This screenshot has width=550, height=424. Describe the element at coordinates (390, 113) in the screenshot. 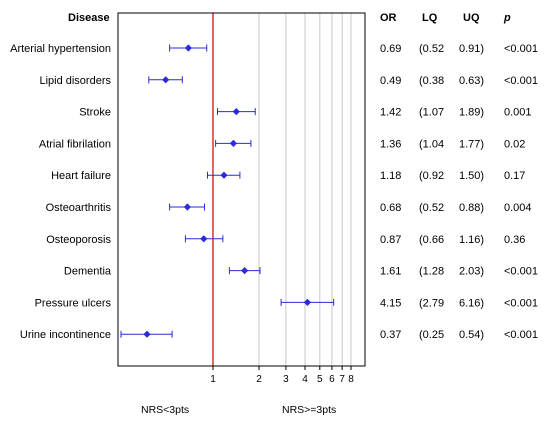

I see `or-value: 1.42` at that location.